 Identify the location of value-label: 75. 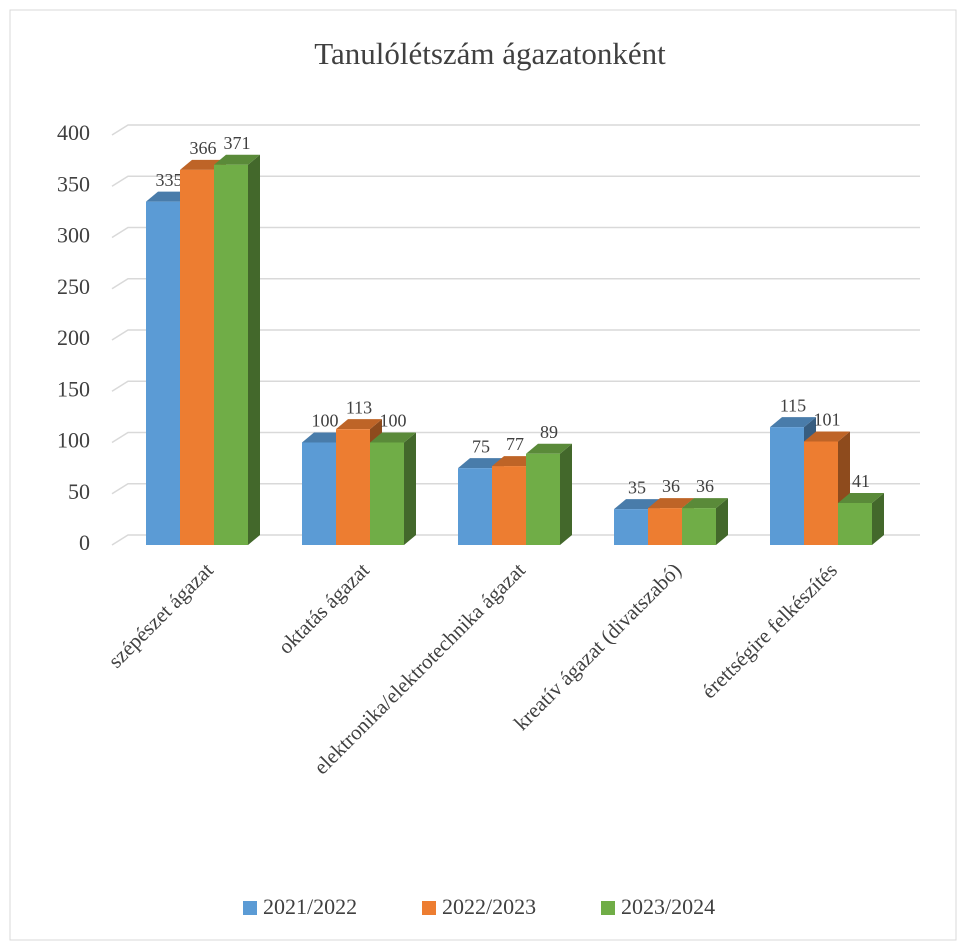
(481, 446).